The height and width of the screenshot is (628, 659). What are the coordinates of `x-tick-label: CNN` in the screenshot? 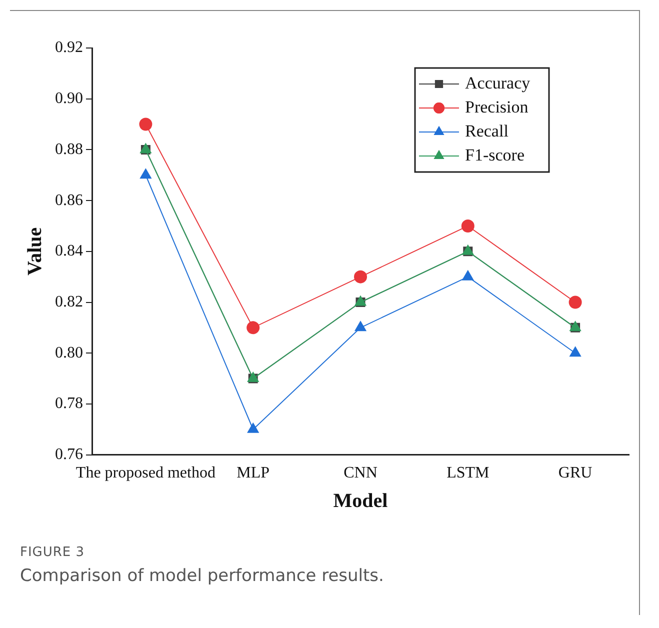 It's located at (361, 473).